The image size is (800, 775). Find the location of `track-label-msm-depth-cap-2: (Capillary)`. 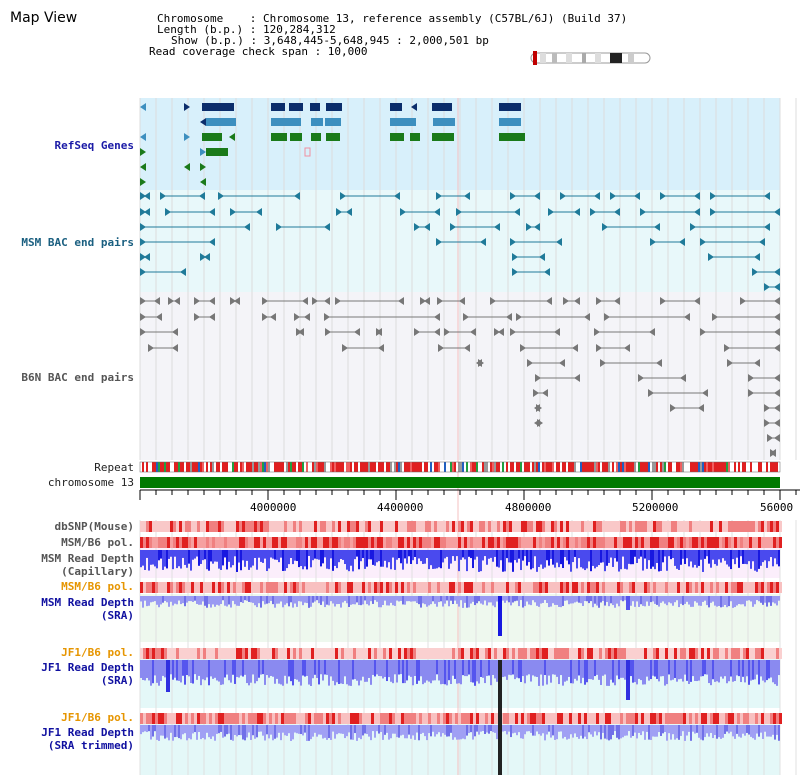

track-label-msm-depth-cap-2: (Capillary) is located at coordinates (97, 571).